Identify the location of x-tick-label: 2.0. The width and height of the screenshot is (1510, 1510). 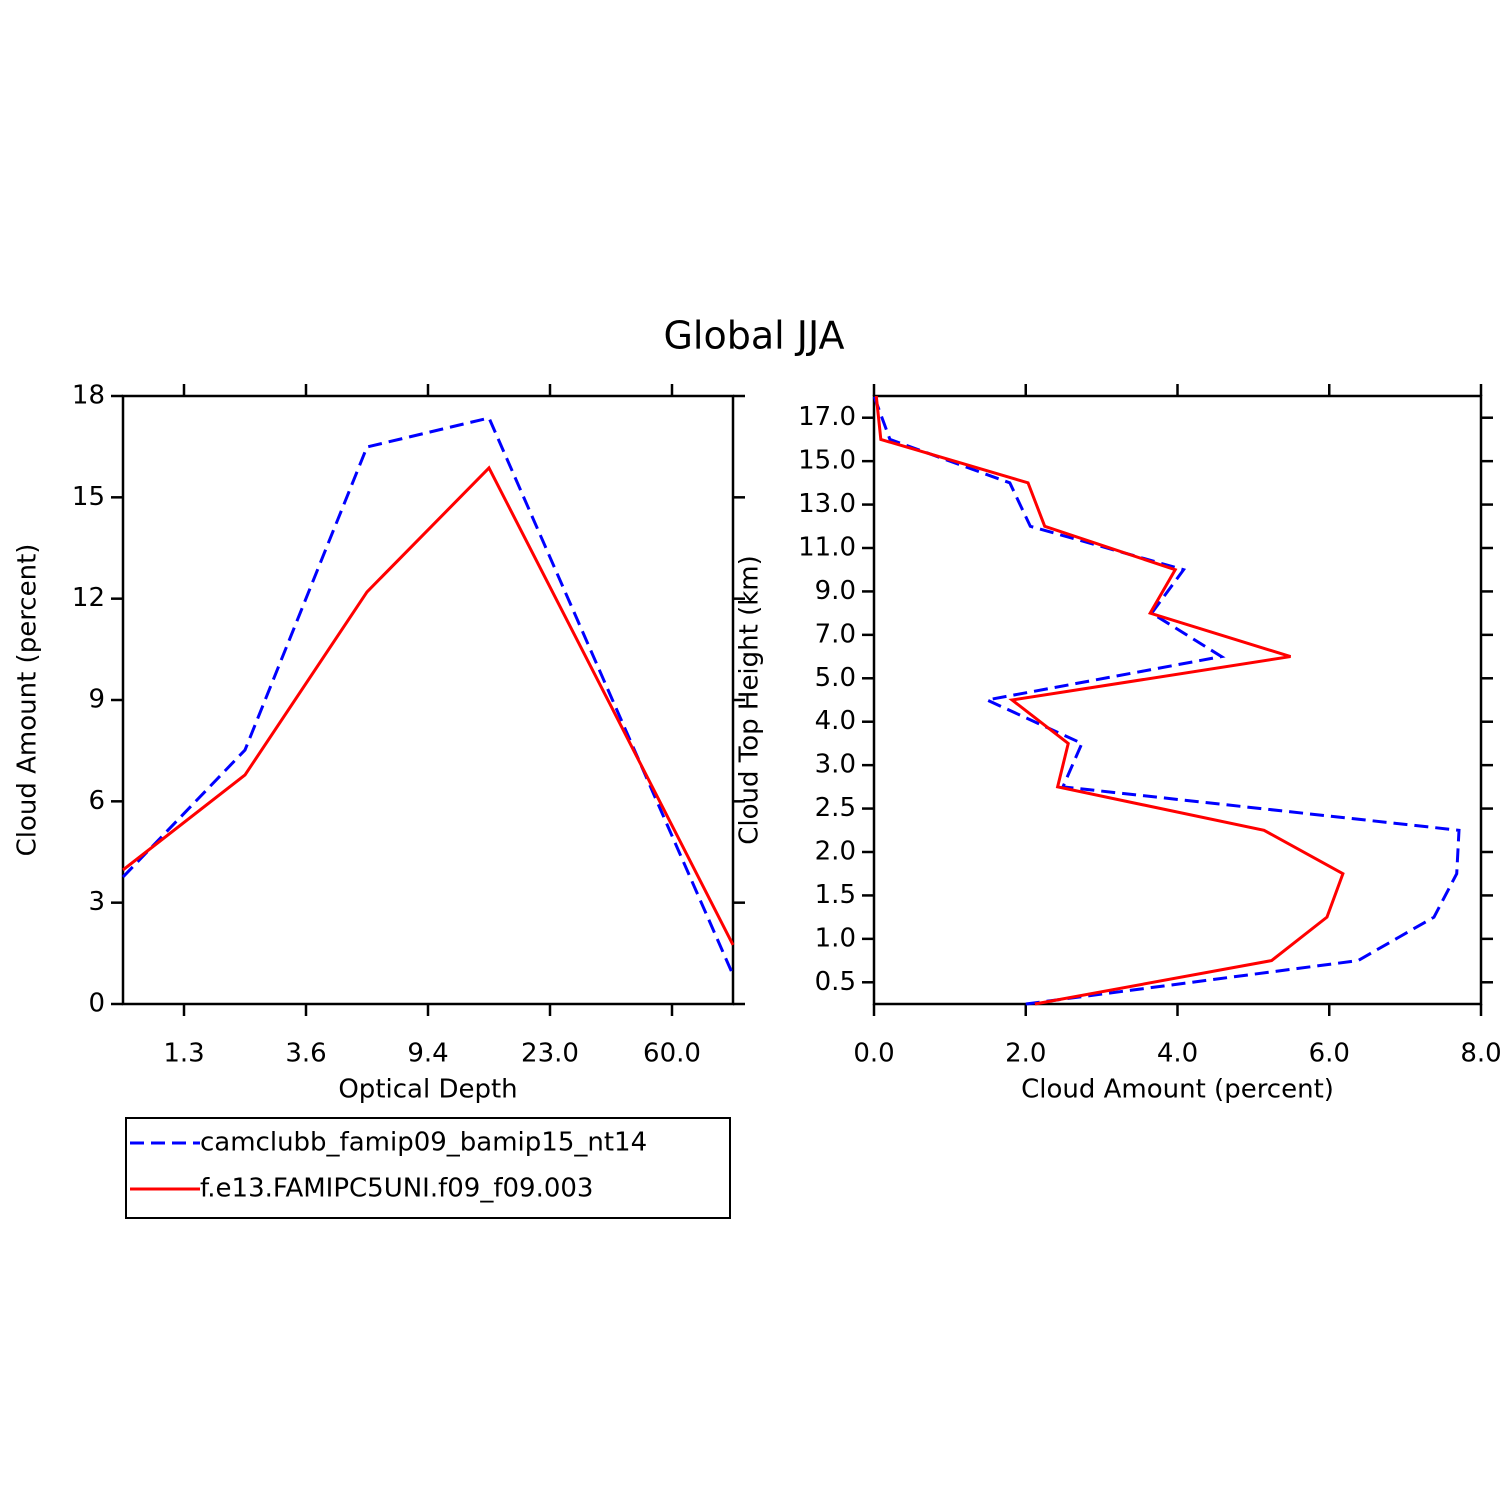
(1025, 1054).